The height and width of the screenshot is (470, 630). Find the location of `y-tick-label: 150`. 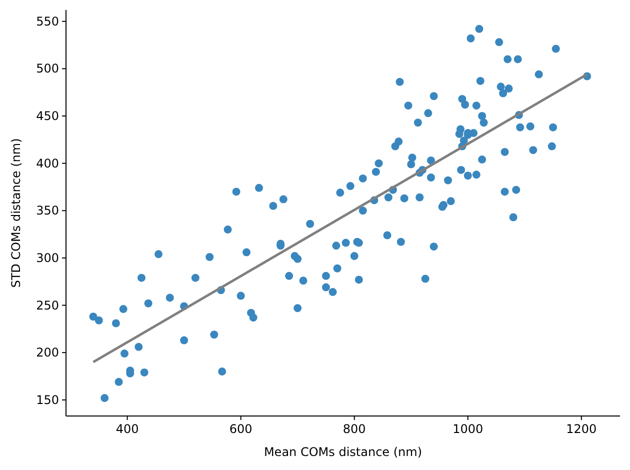

y-tick-label: 150 is located at coordinates (47, 399).